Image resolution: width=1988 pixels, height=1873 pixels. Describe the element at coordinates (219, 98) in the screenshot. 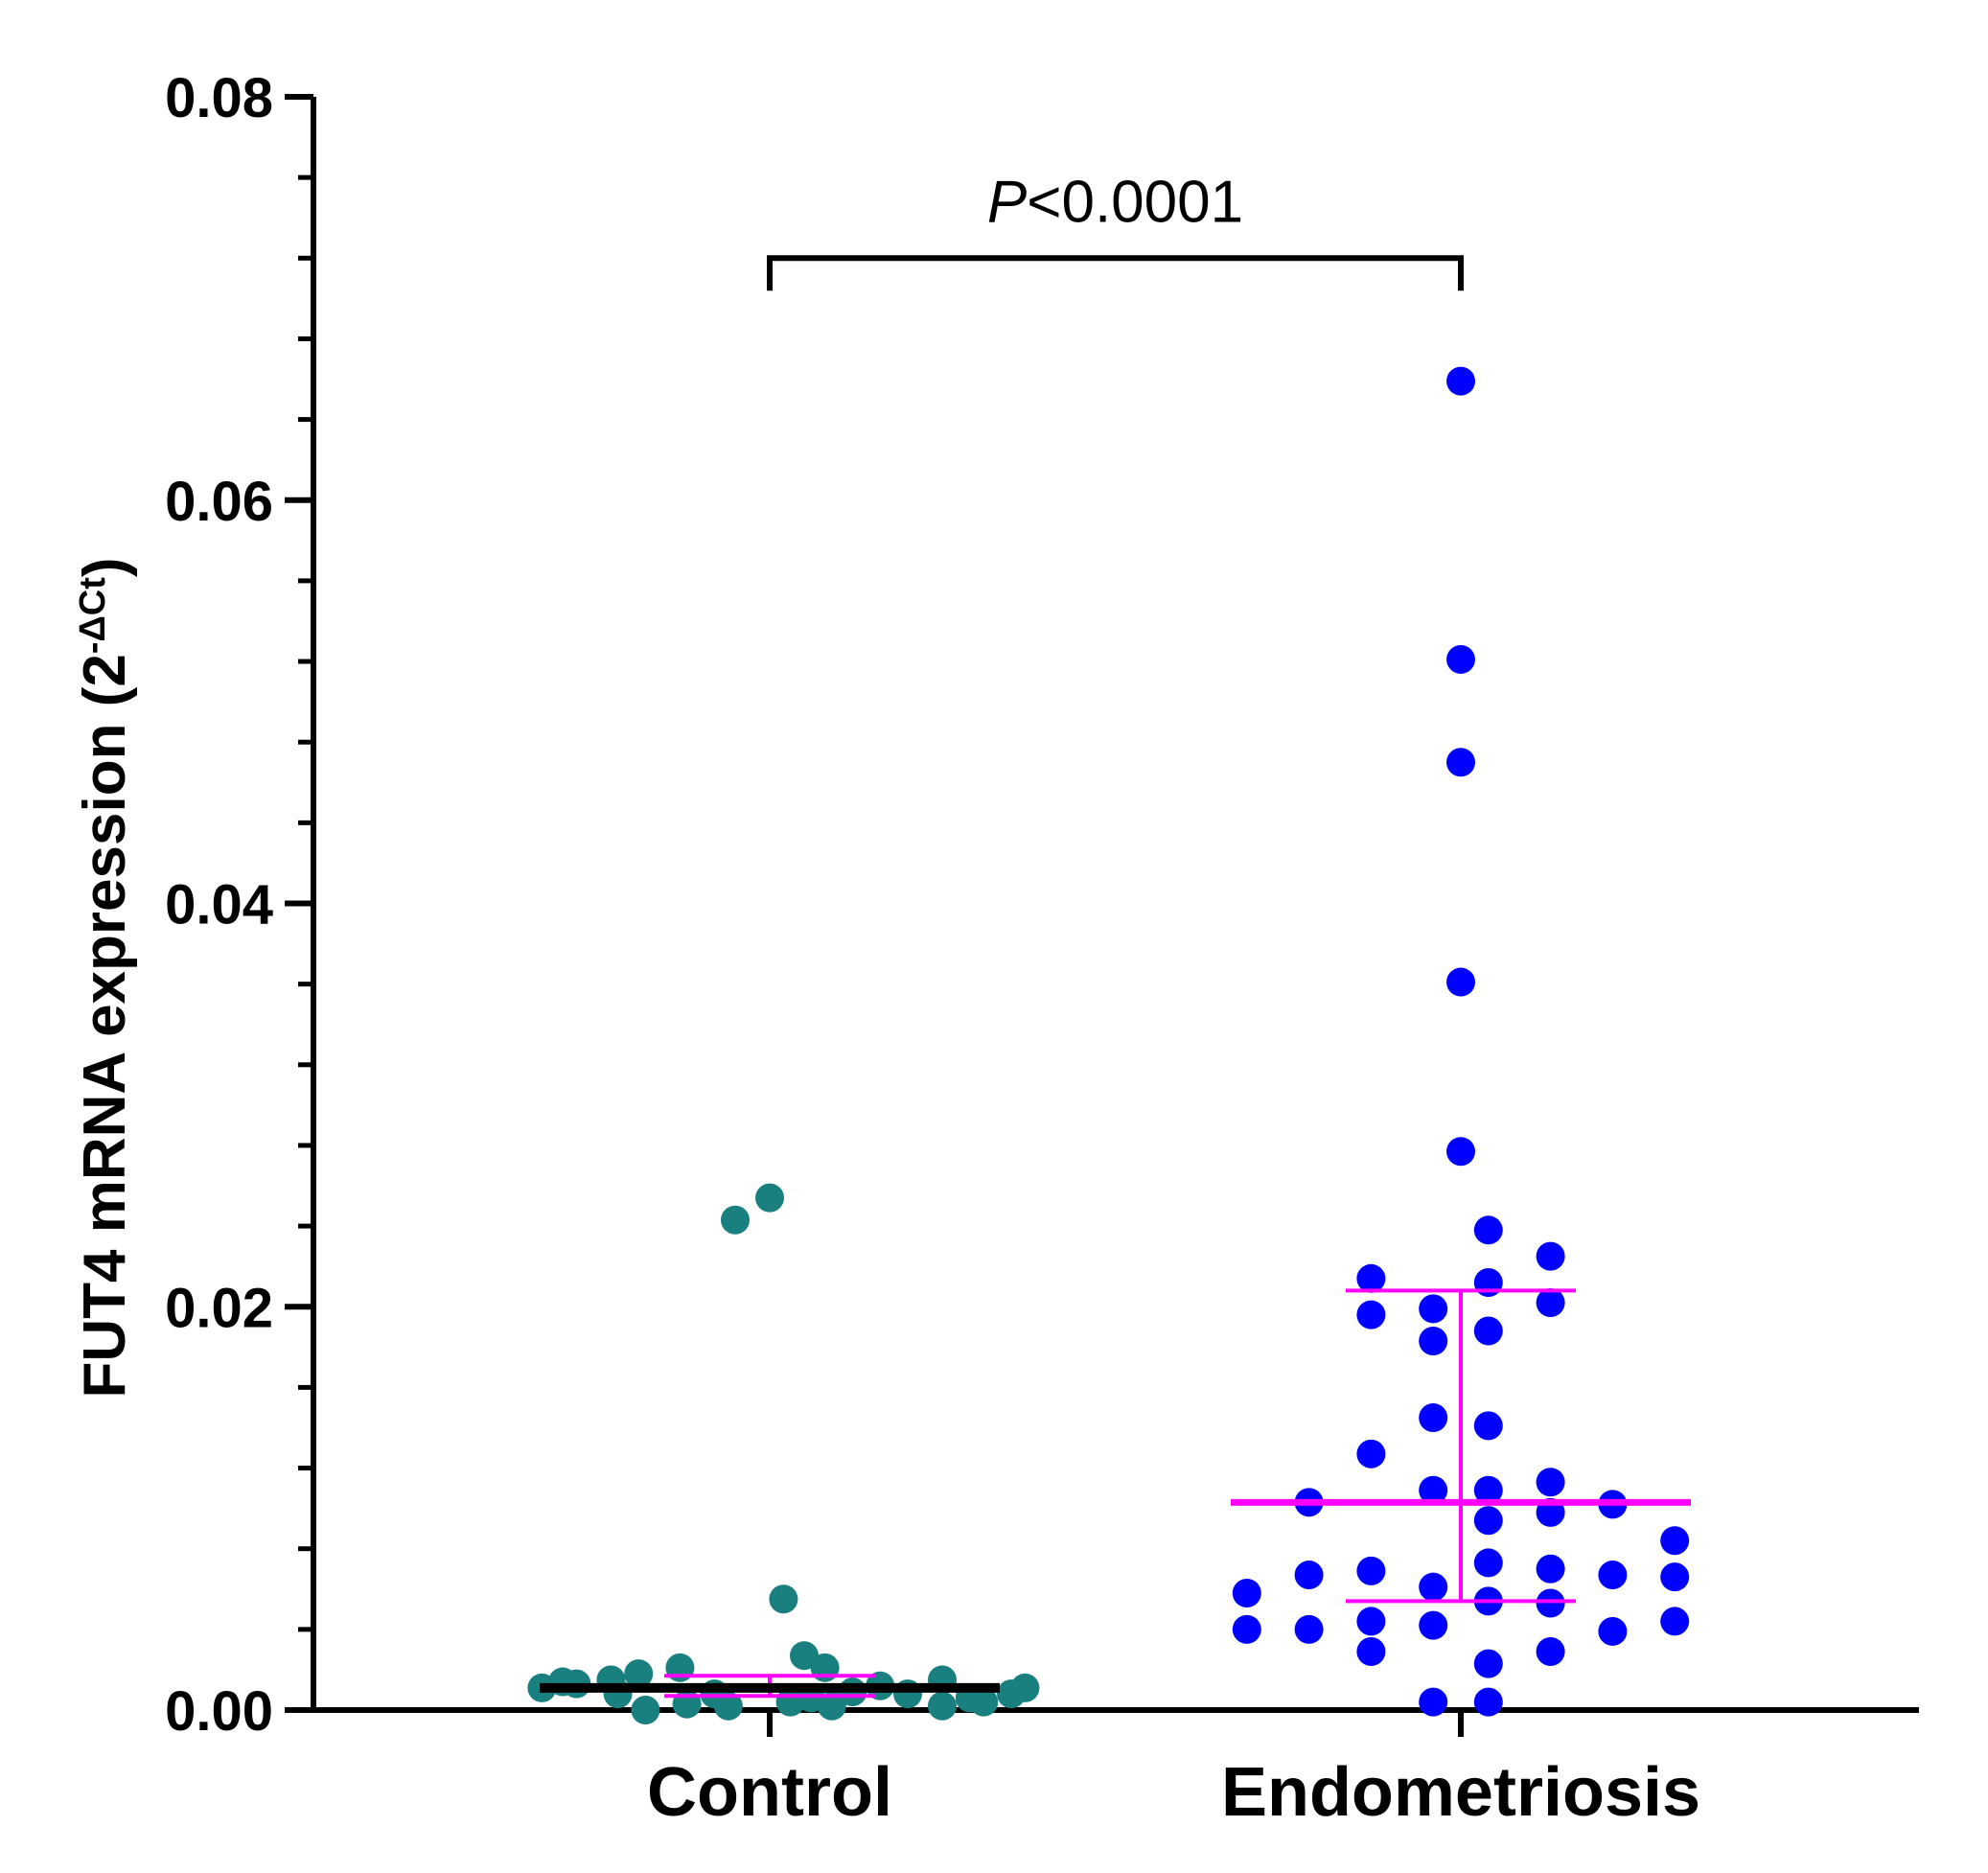

I see `y-tick-label: 0.08` at that location.